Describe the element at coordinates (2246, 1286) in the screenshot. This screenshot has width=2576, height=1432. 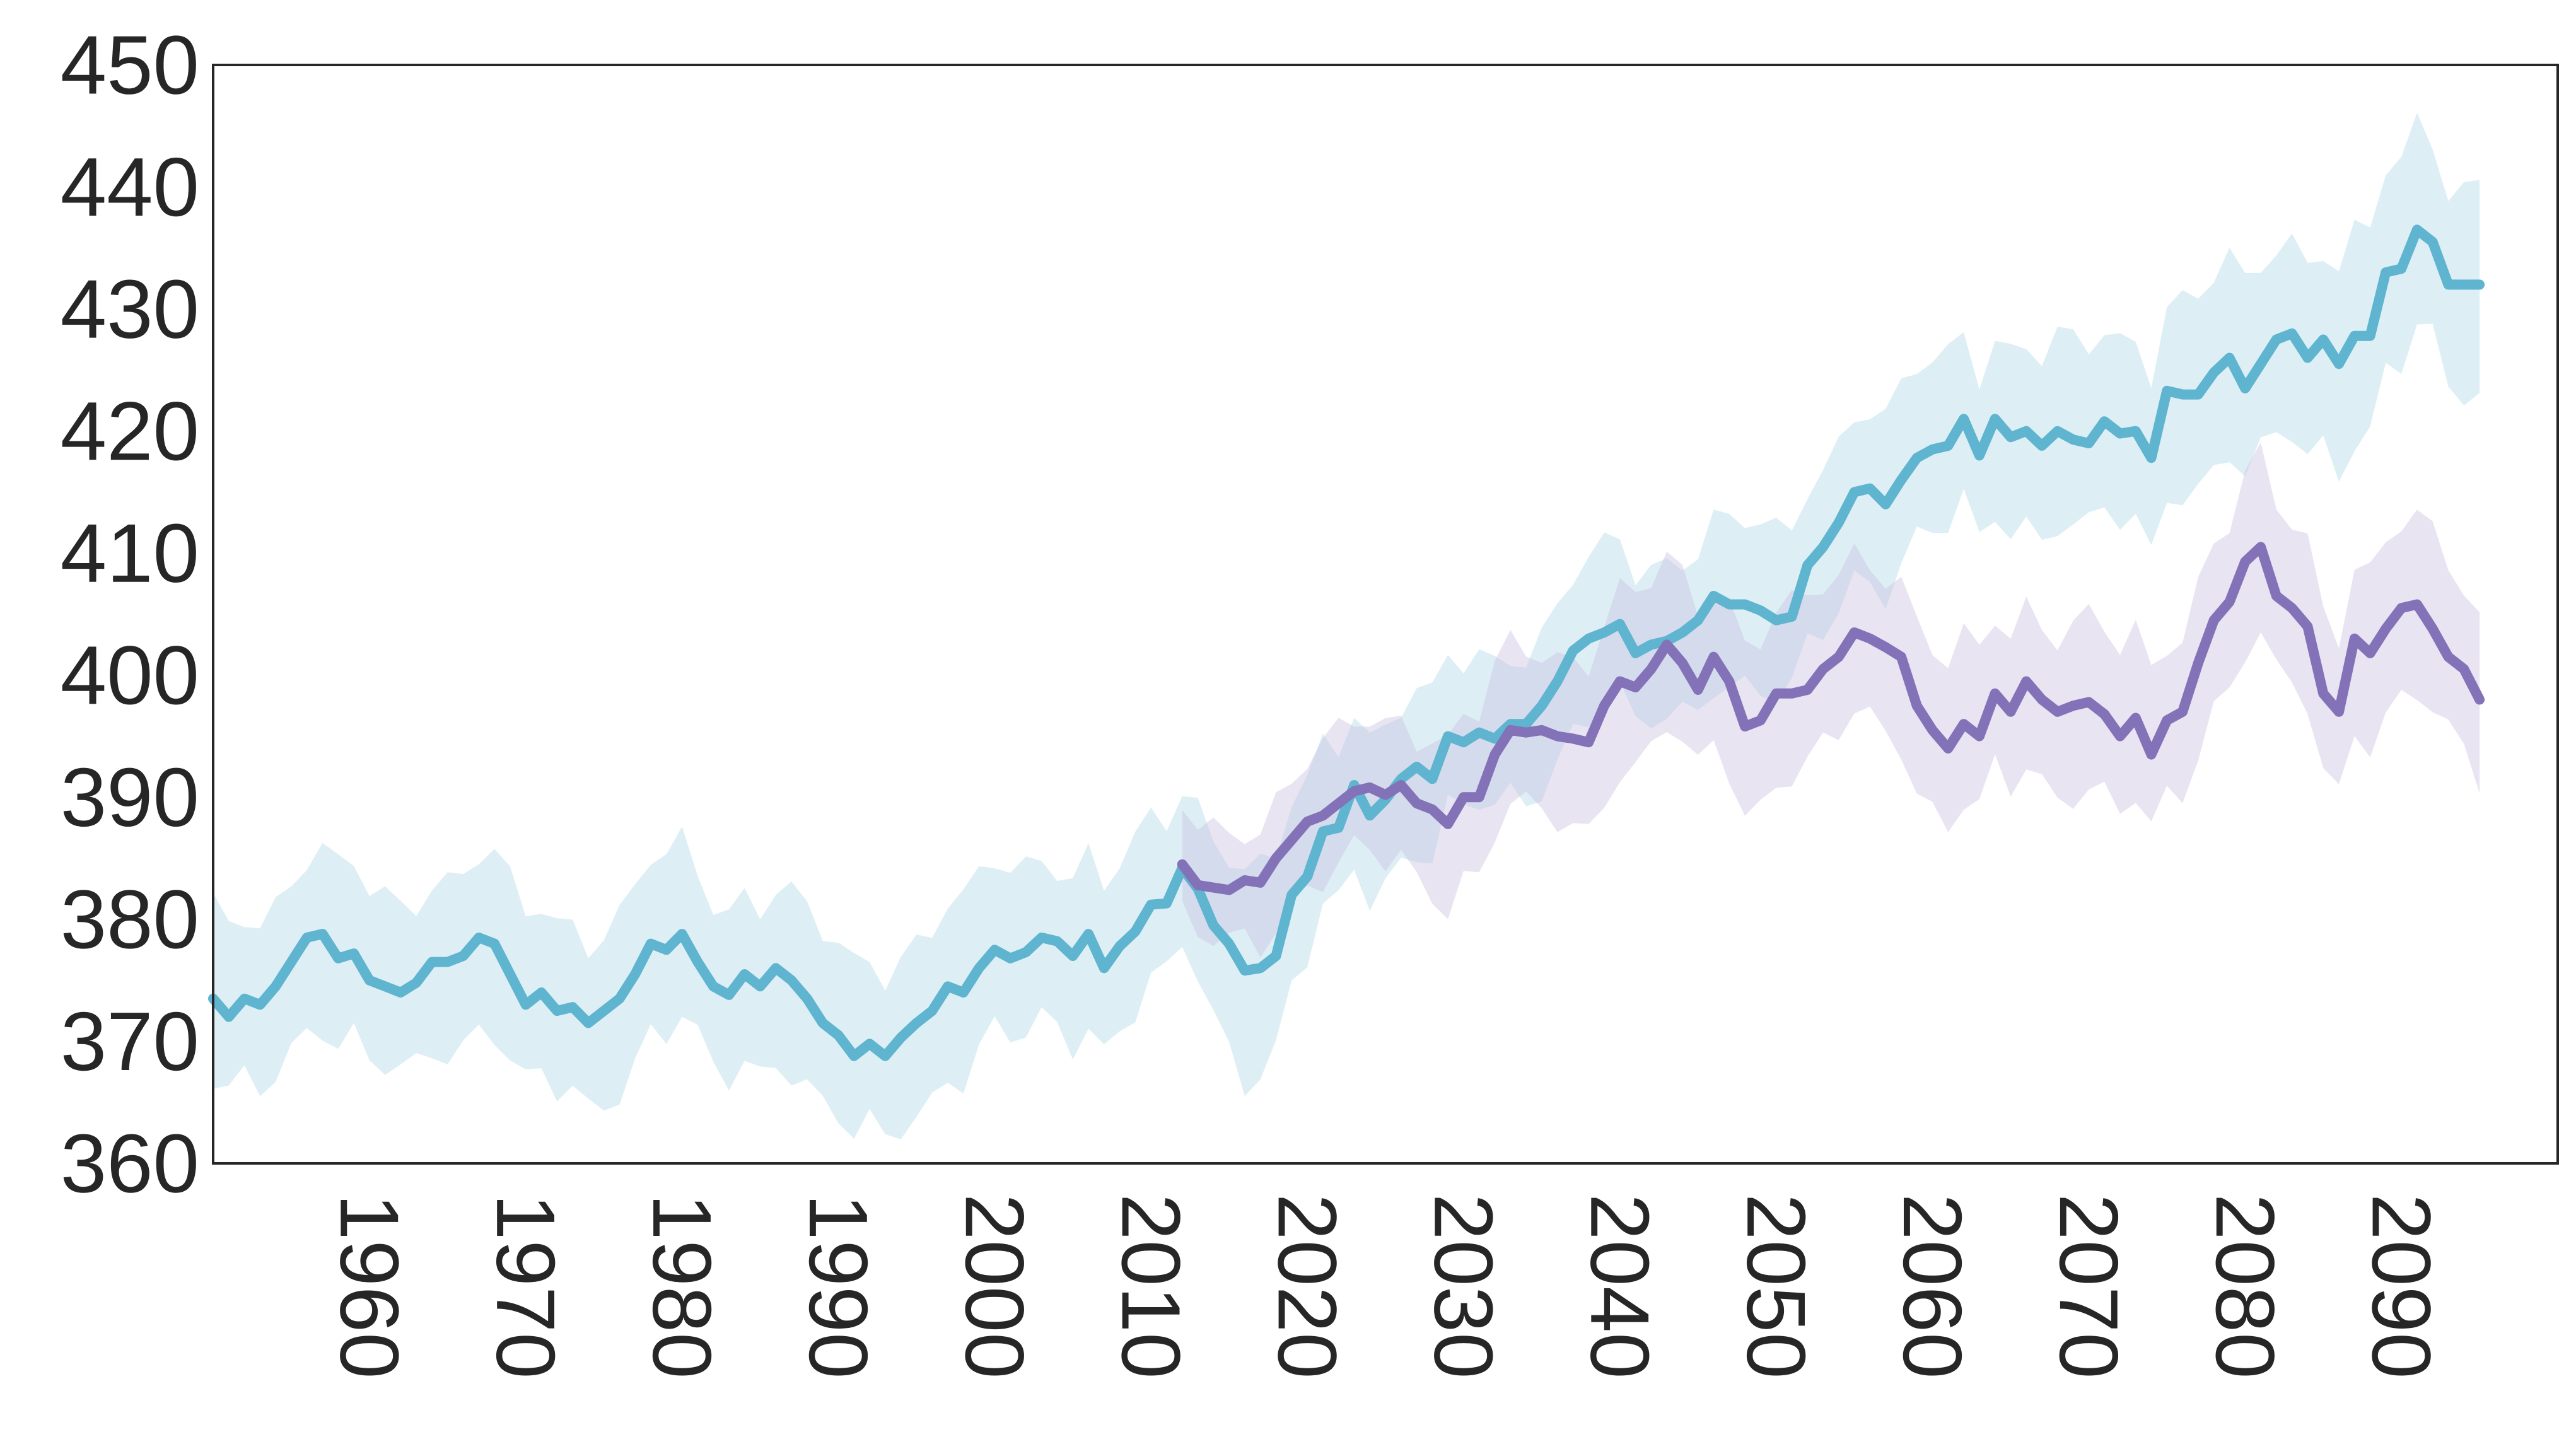
I see `x-tick-label: 2080` at that location.